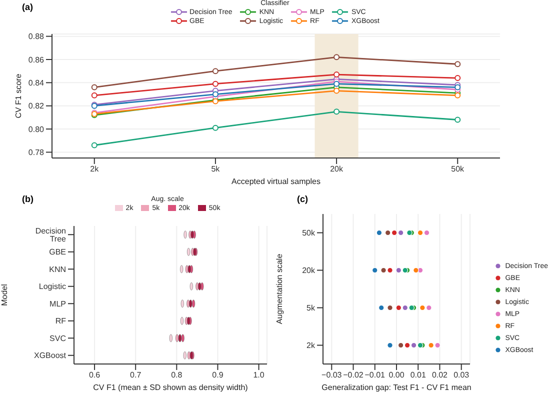  What do you see at coordinates (28, 199) in the screenshot?
I see `chart-title: (b)` at bounding box center [28, 199].